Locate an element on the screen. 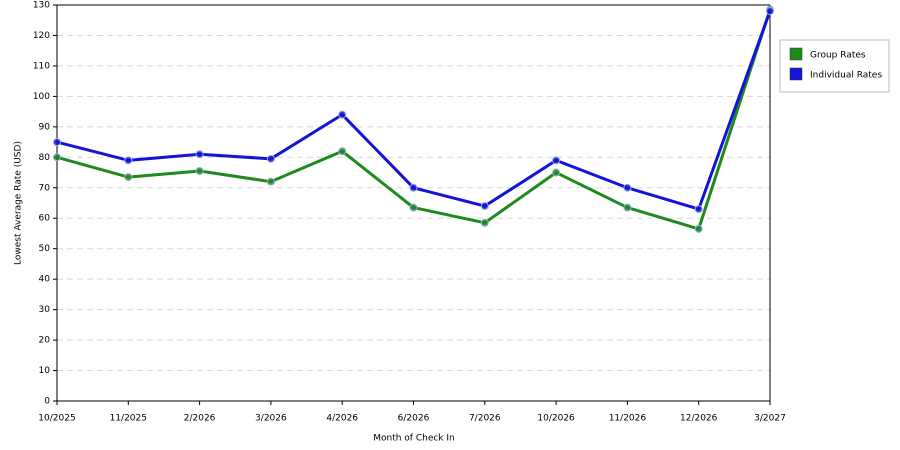 Image resolution: width=900 pixels, height=450 pixels. y-tick-label: 120 is located at coordinates (41, 36).